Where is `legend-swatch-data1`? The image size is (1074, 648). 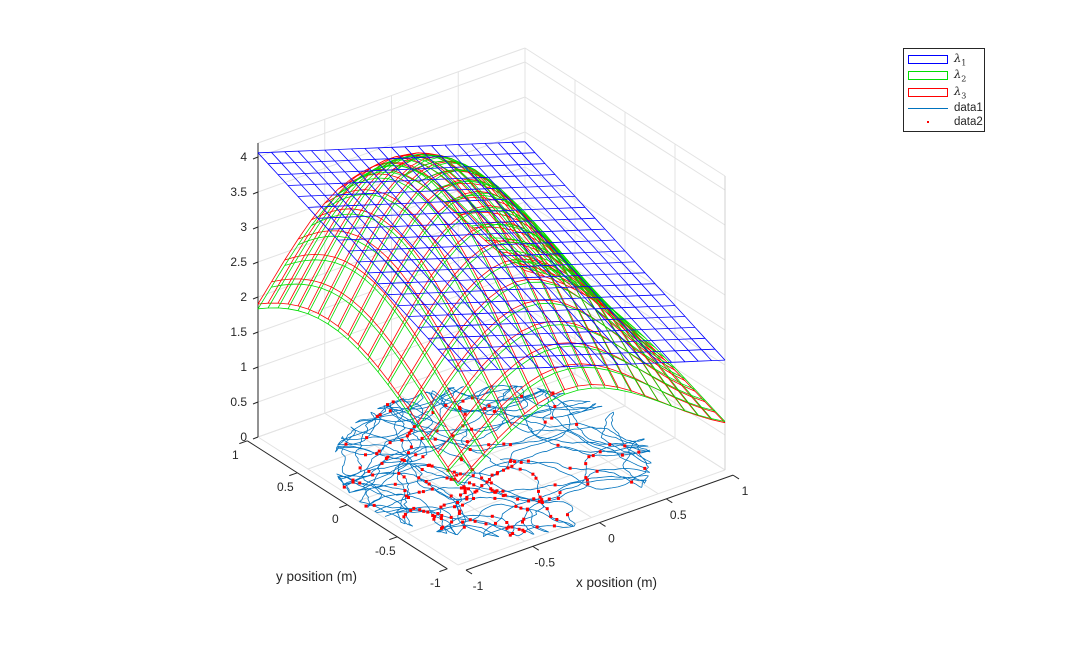
legend-swatch-data1 is located at coordinates (928, 108).